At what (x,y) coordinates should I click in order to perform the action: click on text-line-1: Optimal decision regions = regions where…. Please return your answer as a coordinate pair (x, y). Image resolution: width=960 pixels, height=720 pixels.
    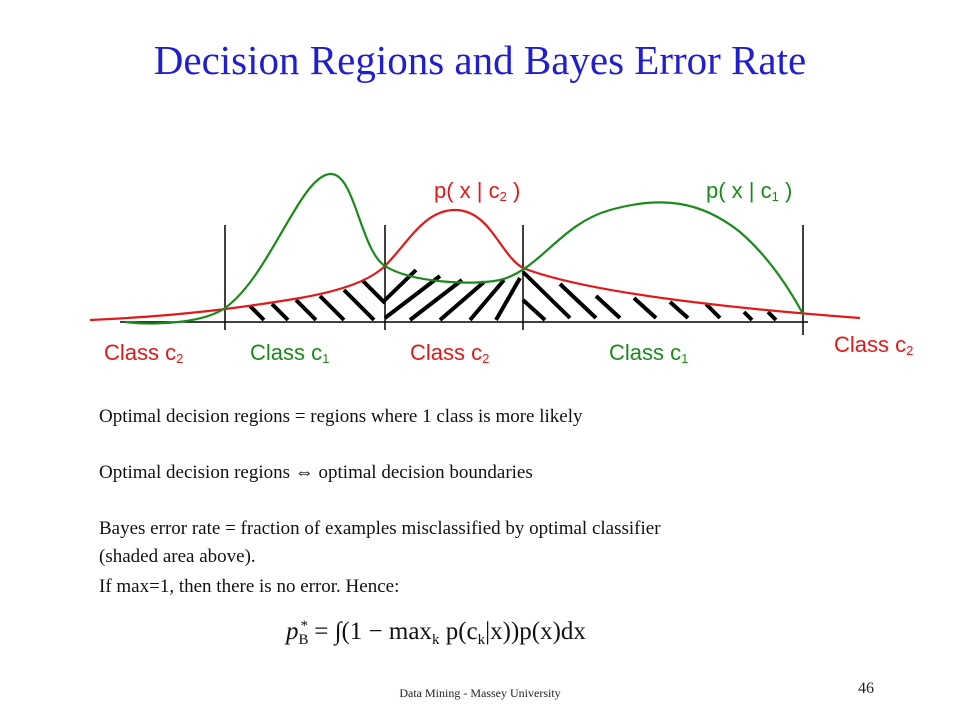
    Looking at the image, I should click on (341, 416).